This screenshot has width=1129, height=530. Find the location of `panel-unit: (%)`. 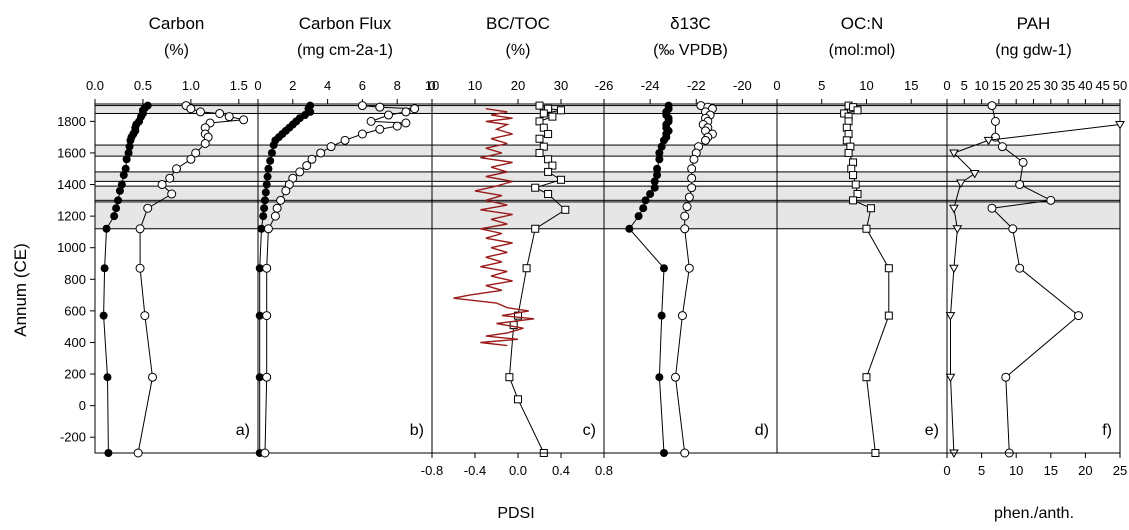

panel-unit: (%) is located at coordinates (176, 50).